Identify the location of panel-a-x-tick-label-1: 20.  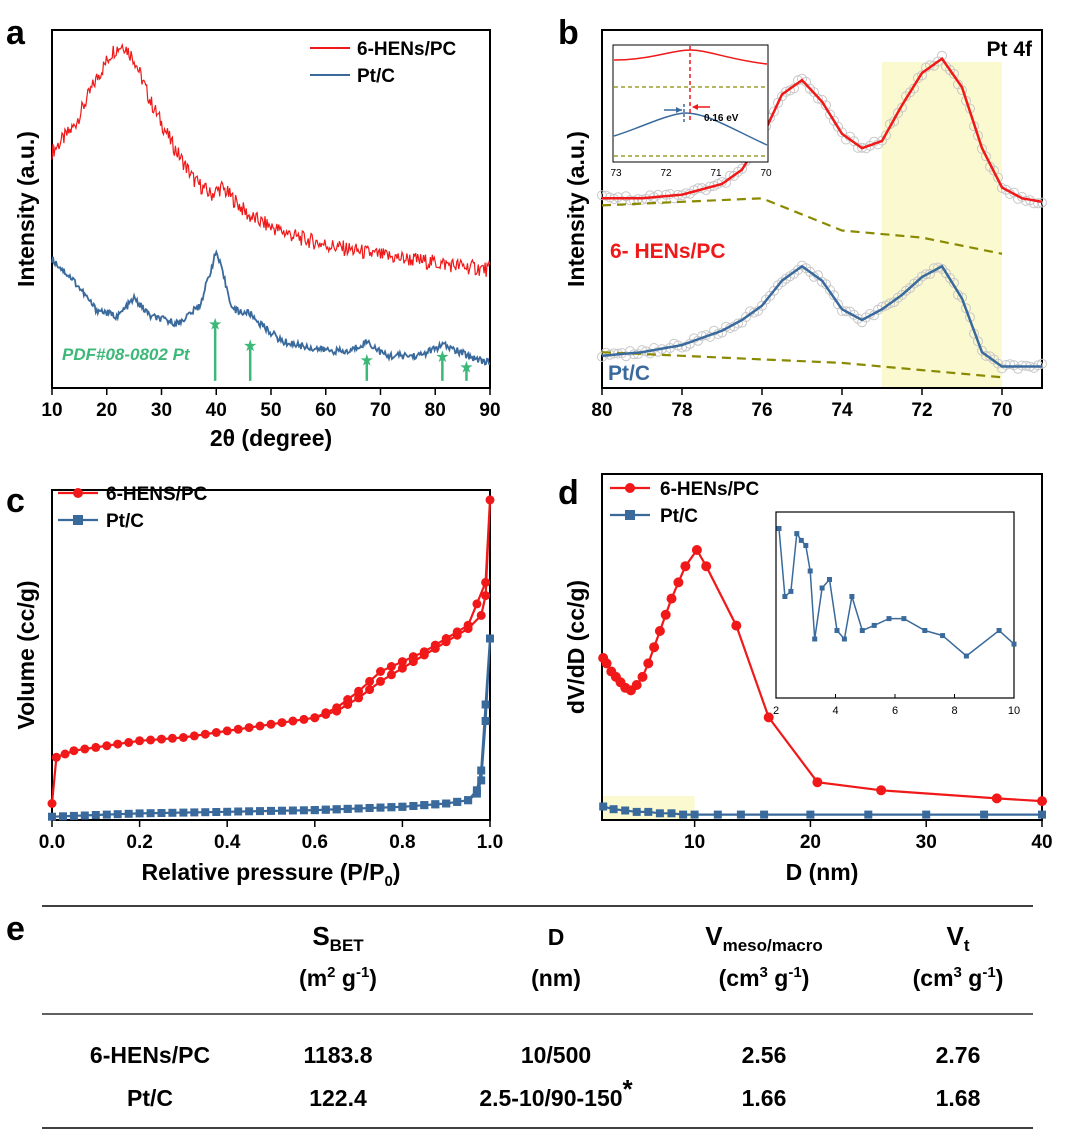
(106, 410).